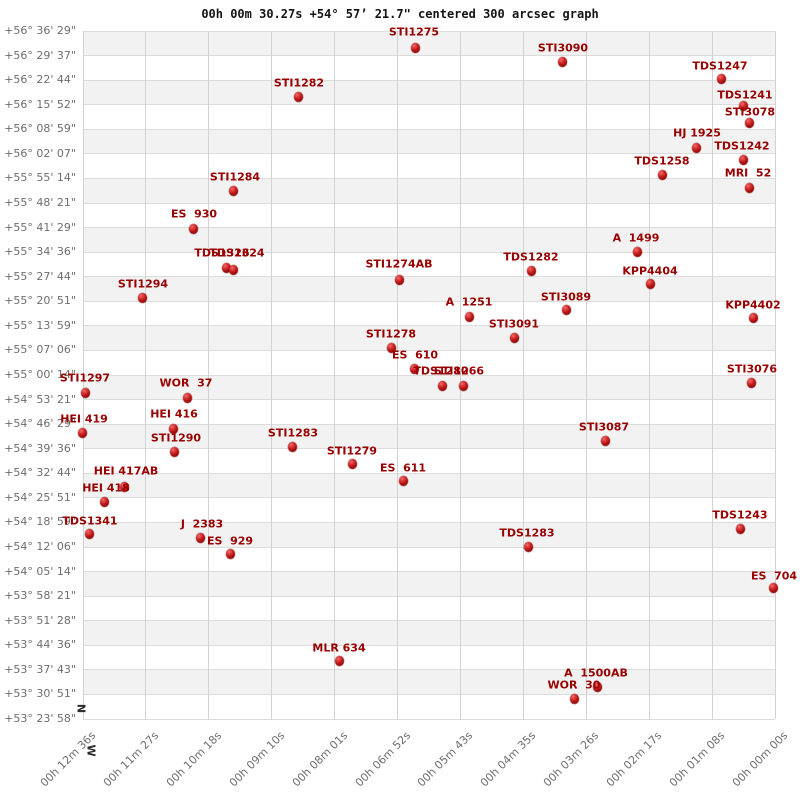 The width and height of the screenshot is (800, 800). What do you see at coordinates (650, 271) in the screenshot?
I see `star-label: KPP4404` at bounding box center [650, 271].